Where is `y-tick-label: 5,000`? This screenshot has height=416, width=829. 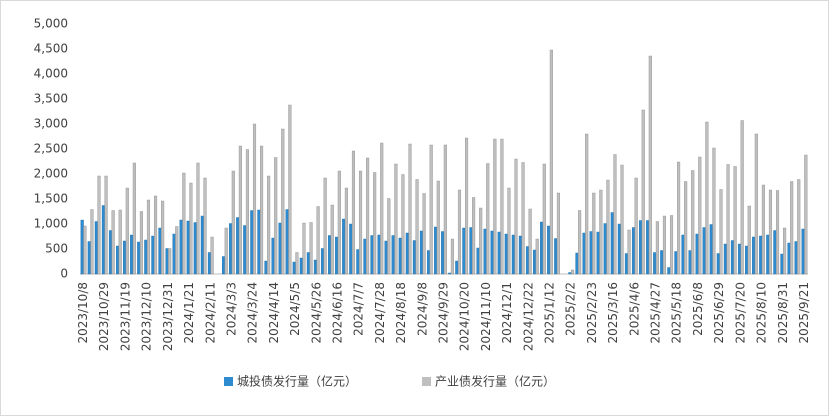 y-tick-label: 5,000 is located at coordinates (51, 24).